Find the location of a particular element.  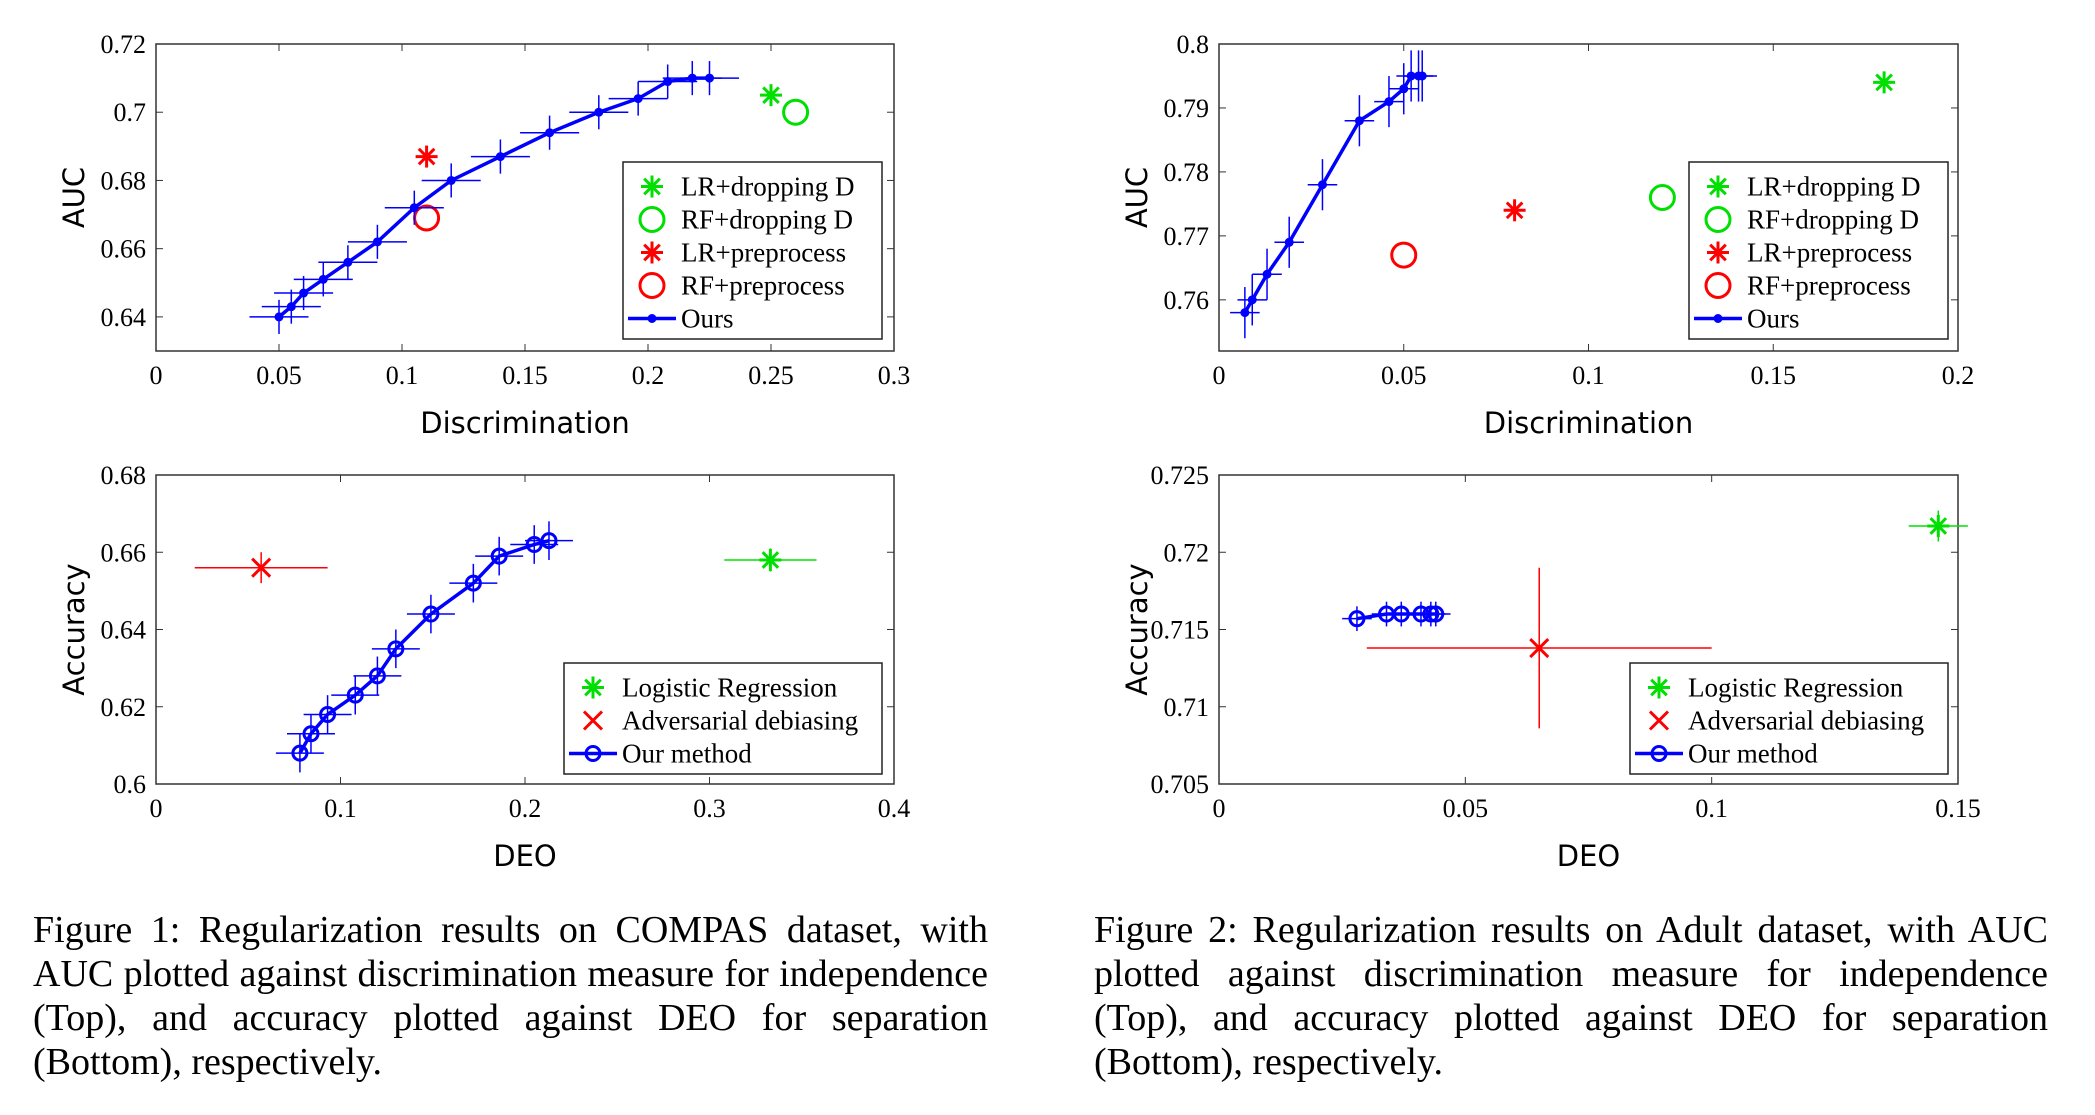

legend-label: Adversarial debiasing is located at coordinates (1806, 721).